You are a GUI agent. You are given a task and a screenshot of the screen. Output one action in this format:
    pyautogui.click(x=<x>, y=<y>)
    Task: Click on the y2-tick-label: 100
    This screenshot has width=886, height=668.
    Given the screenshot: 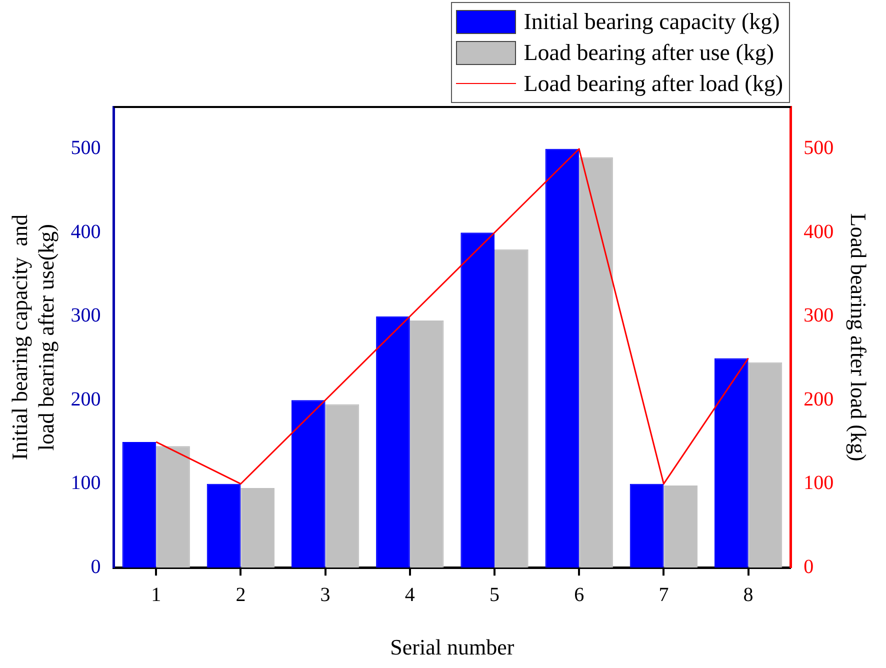 What is the action you would take?
    pyautogui.click(x=819, y=483)
    